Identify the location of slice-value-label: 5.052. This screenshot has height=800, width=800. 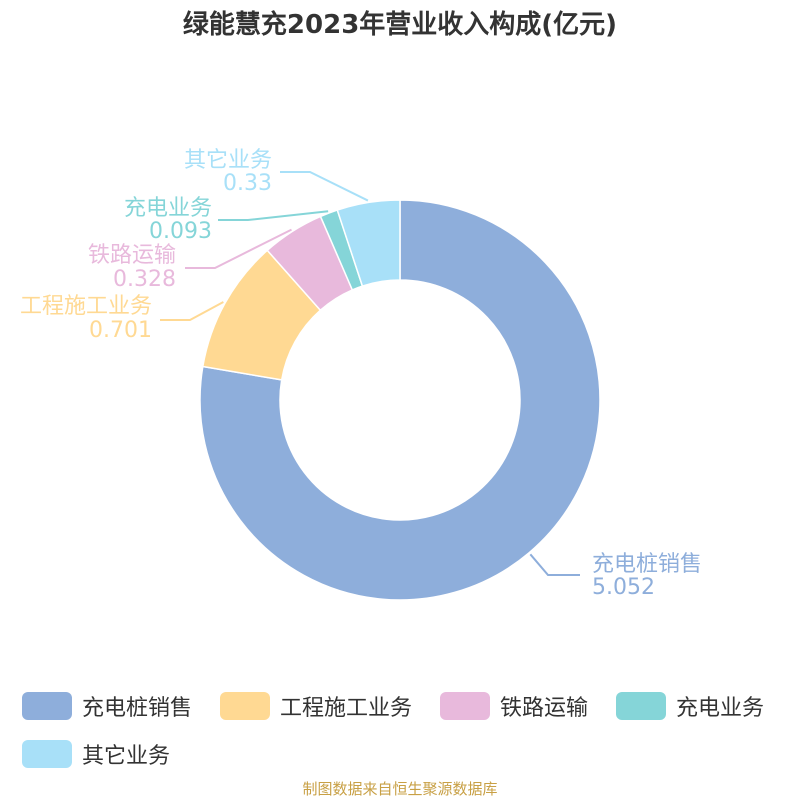
(623, 587).